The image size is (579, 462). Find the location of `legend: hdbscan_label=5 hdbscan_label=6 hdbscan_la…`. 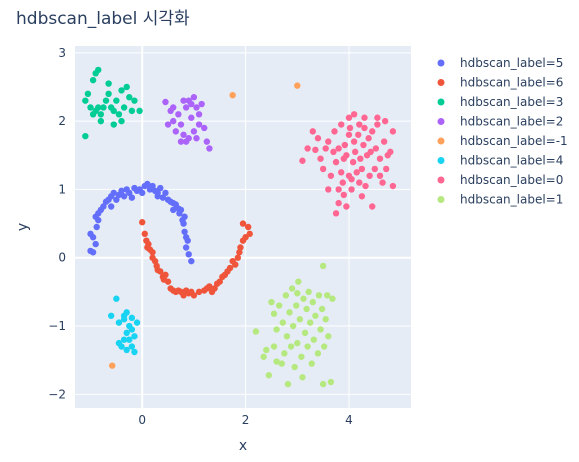

legend: hdbscan_label=5 hdbscan_label=6 hdbscan_la… is located at coordinates (502, 131).